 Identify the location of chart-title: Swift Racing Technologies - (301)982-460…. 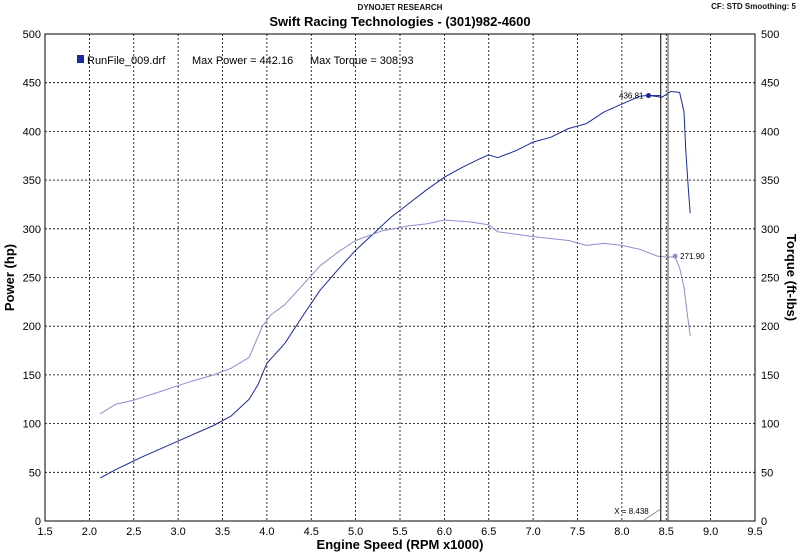
(399, 21).